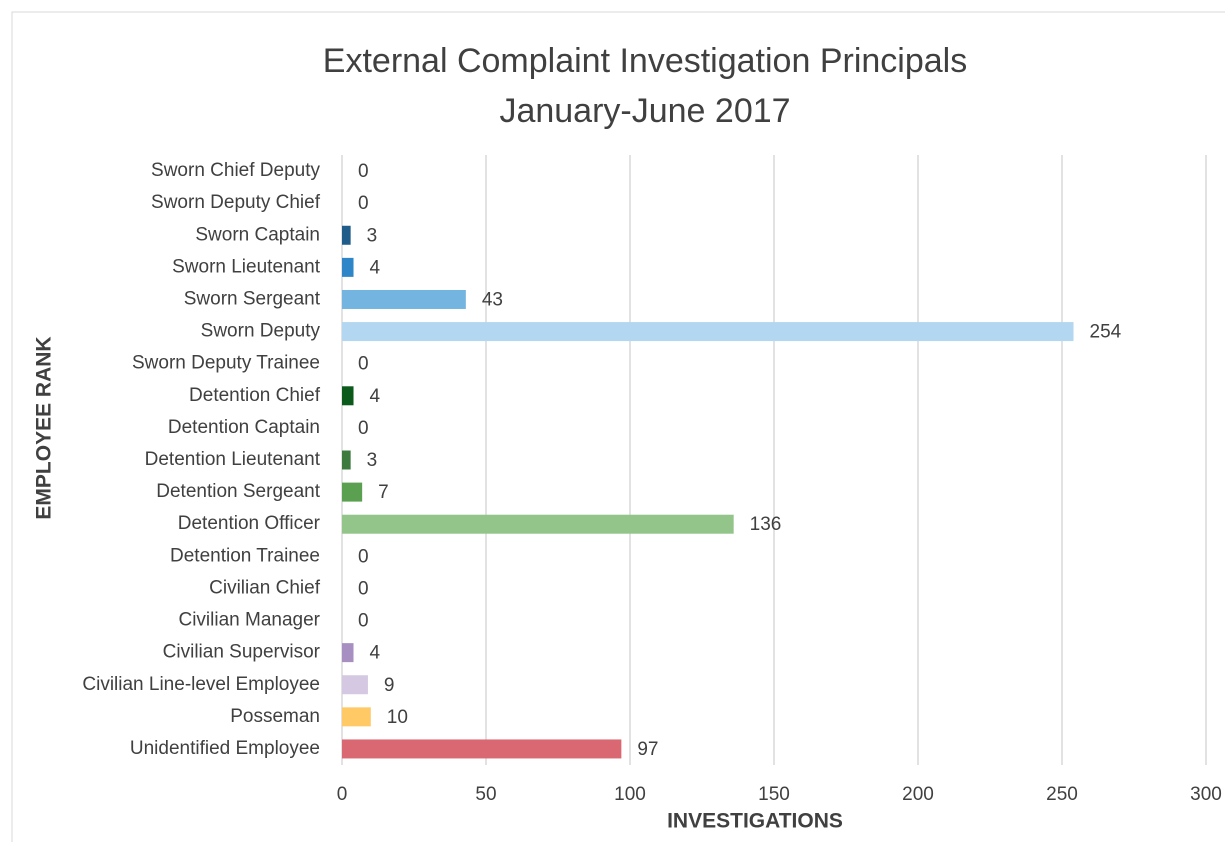 This screenshot has height=847, width=1225. I want to click on value-label: 10, so click(397, 717).